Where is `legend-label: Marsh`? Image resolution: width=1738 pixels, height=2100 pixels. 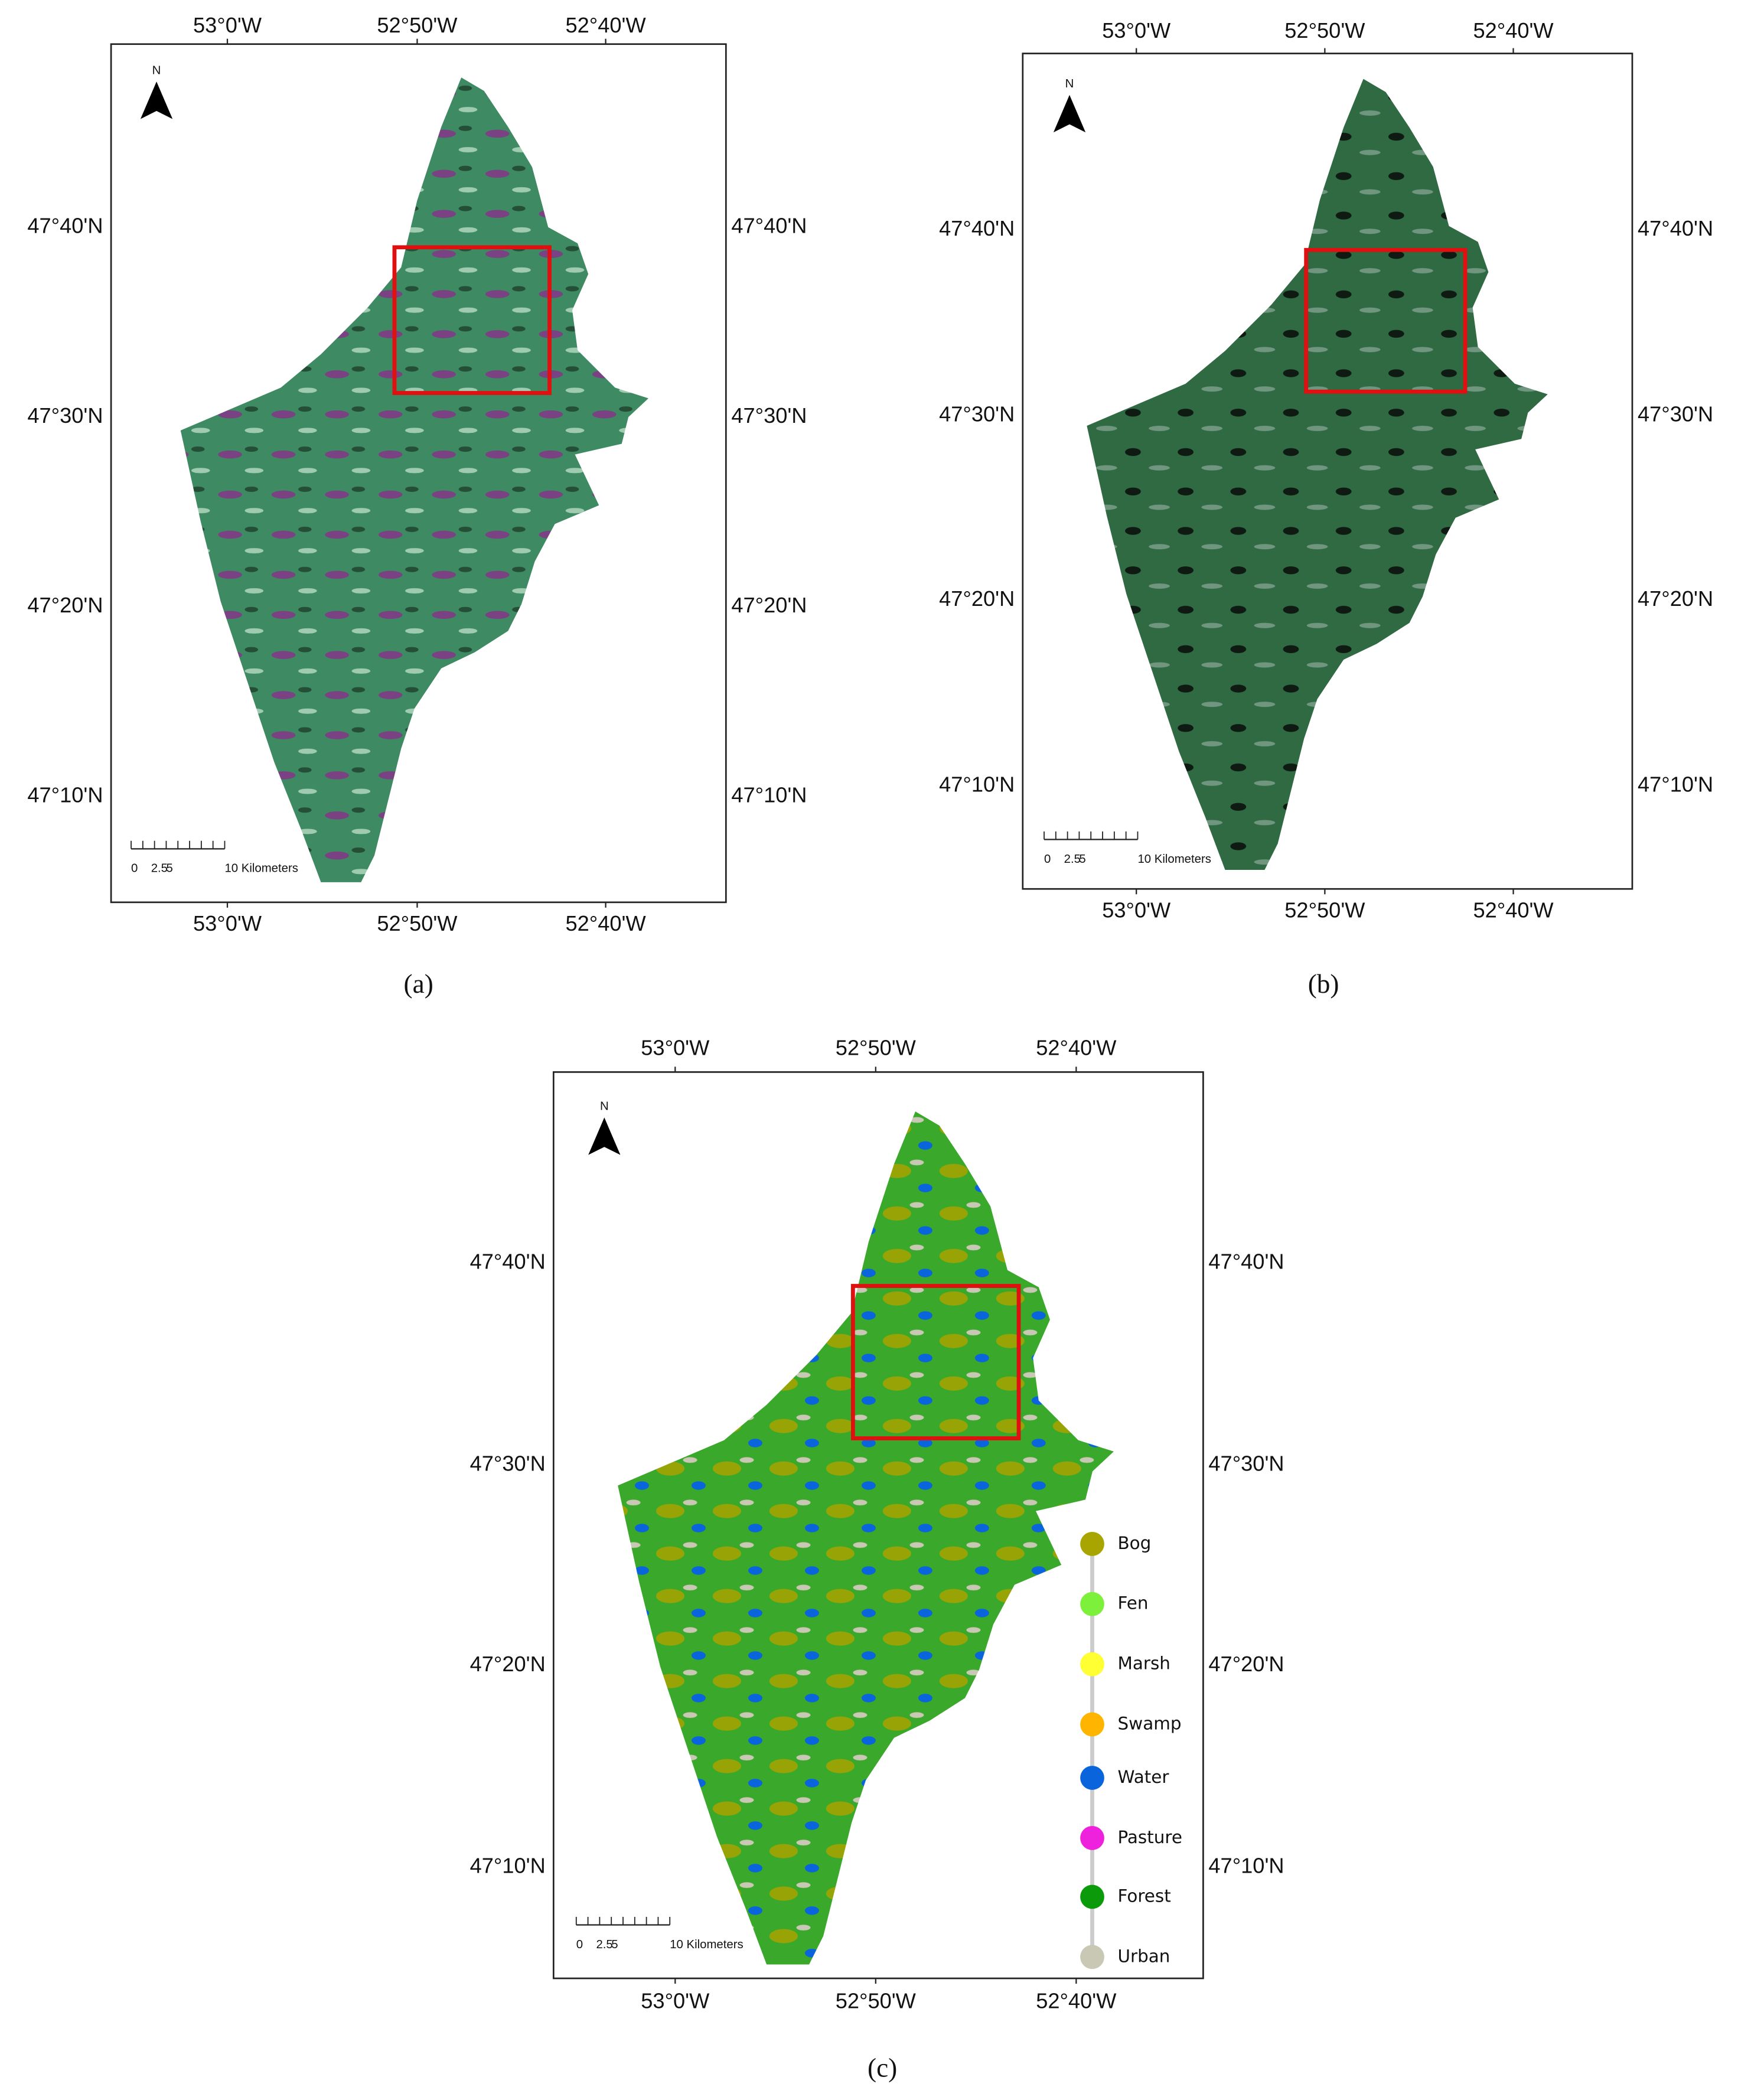
legend-label: Marsh is located at coordinates (1144, 1664).